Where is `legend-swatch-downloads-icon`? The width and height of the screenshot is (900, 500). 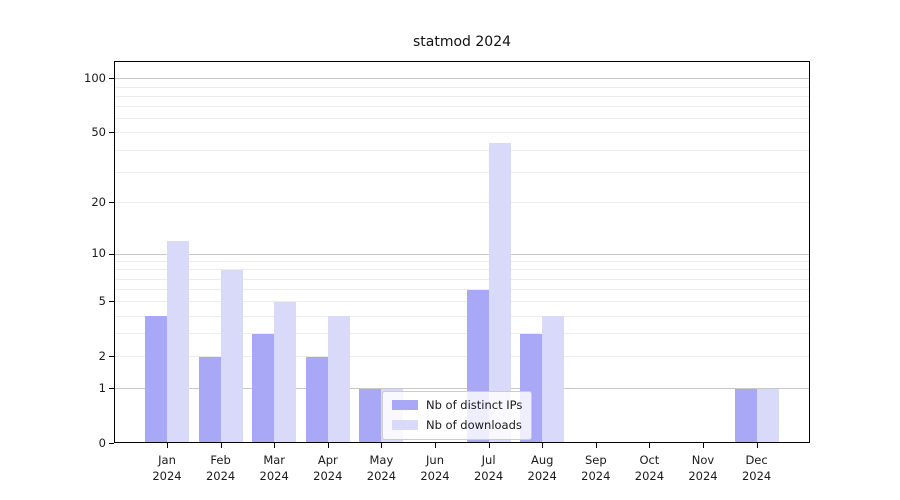 legend-swatch-downloads-icon is located at coordinates (405, 425).